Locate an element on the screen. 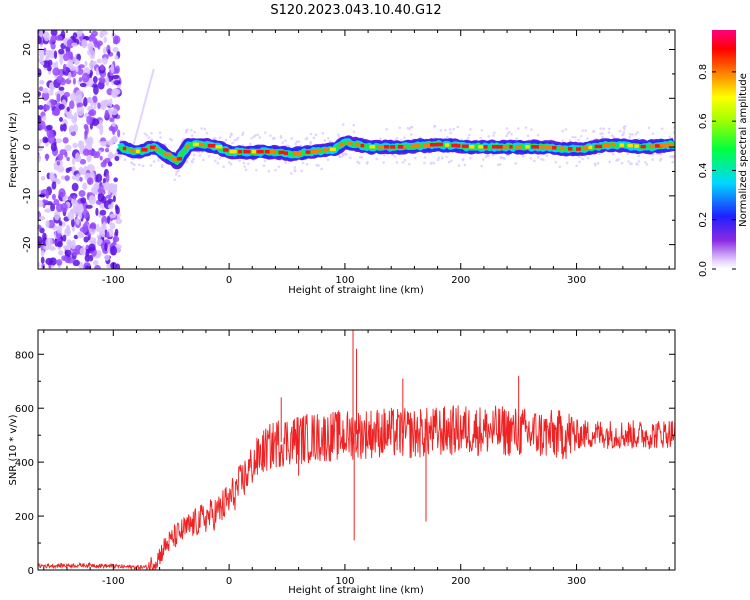  spectrogram-xtick-label: 100 is located at coordinates (344, 280).